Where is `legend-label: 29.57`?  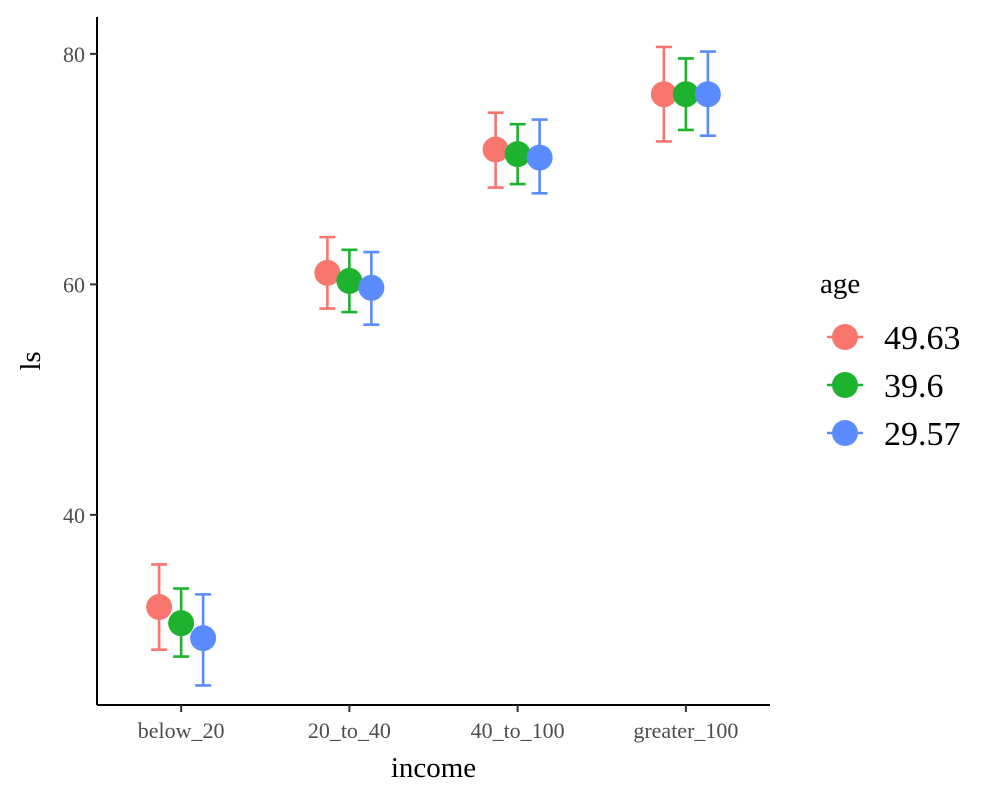
legend-label: 29.57 is located at coordinates (922, 434).